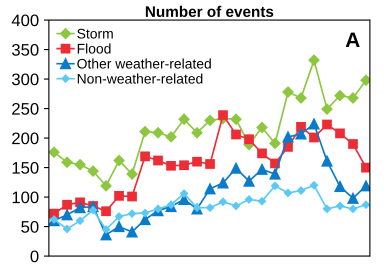 This screenshot has width=391, height=271. I want to click on chart-title: Number of events, so click(210, 12).